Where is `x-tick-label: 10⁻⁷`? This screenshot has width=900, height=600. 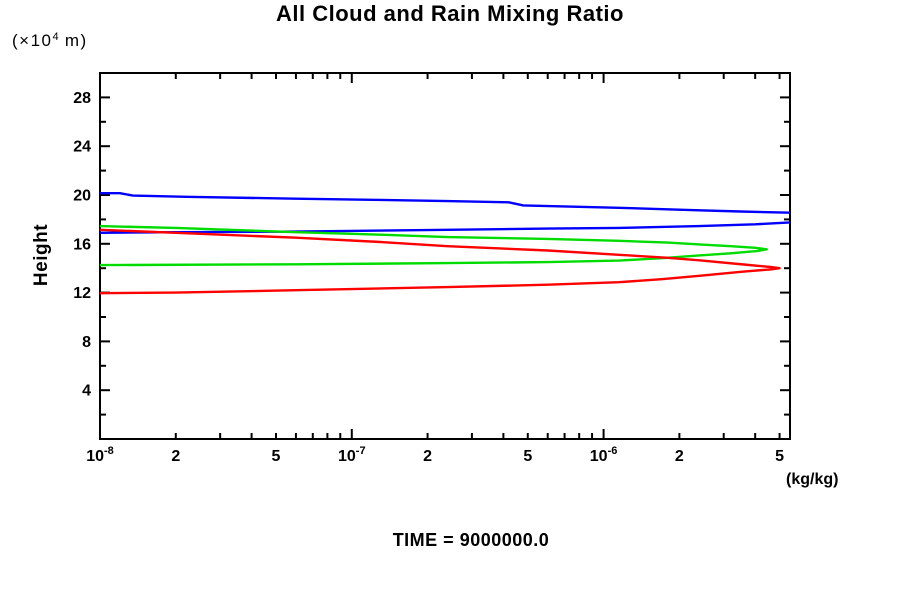
x-tick-label: 10⁻⁷ is located at coordinates (352, 455).